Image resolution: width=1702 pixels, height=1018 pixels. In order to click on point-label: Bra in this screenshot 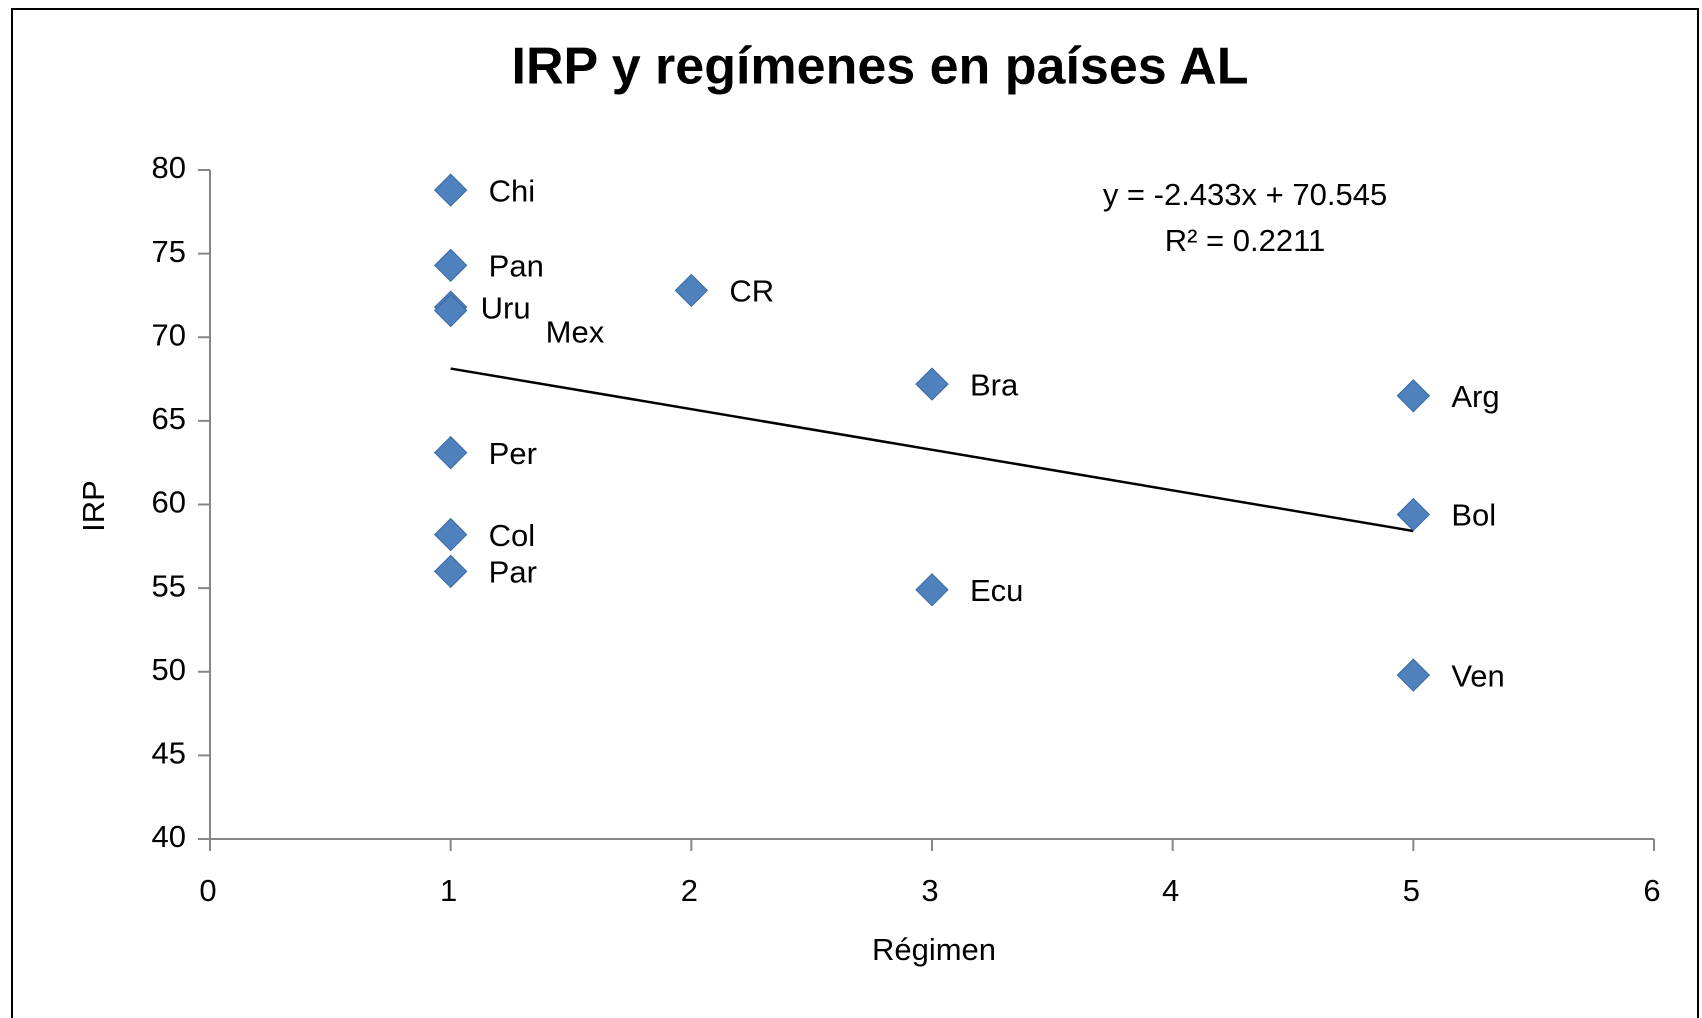, I will do `click(994, 384)`.